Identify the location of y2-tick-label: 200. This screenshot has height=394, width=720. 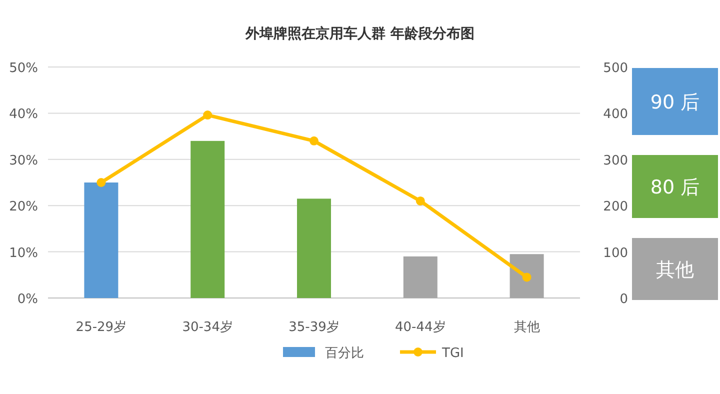
(615, 207).